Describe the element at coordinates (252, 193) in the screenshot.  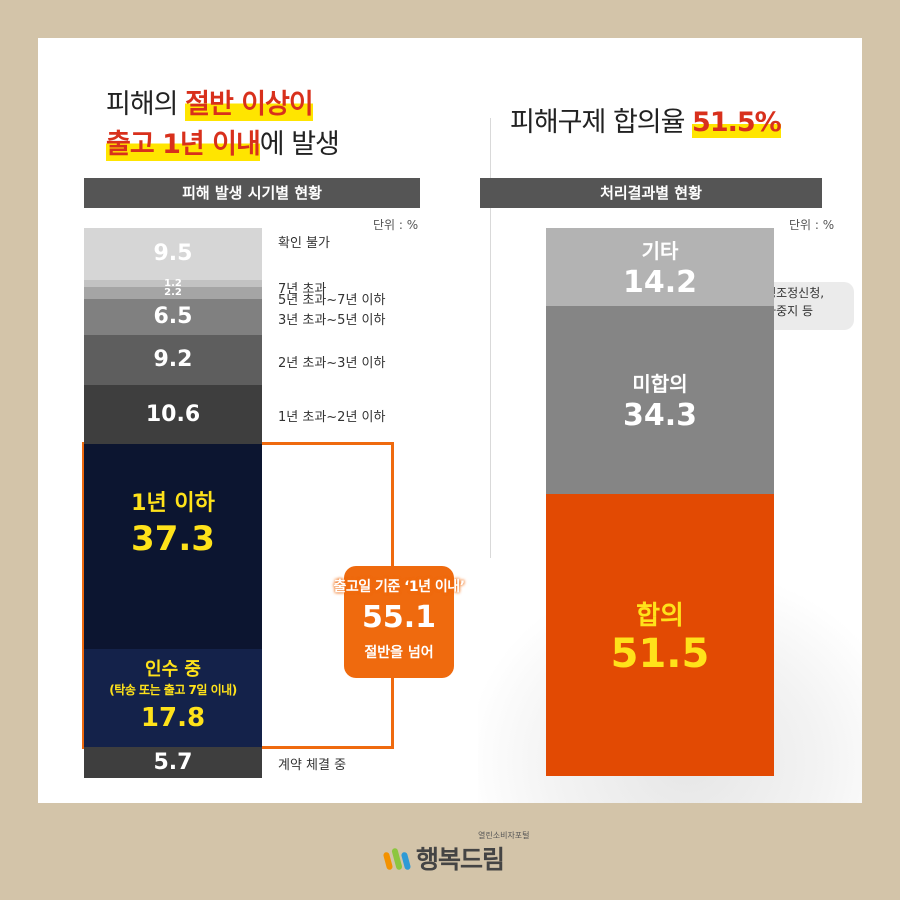
I see `left-chart-header: 피해 발생 시기별 현황` at that location.